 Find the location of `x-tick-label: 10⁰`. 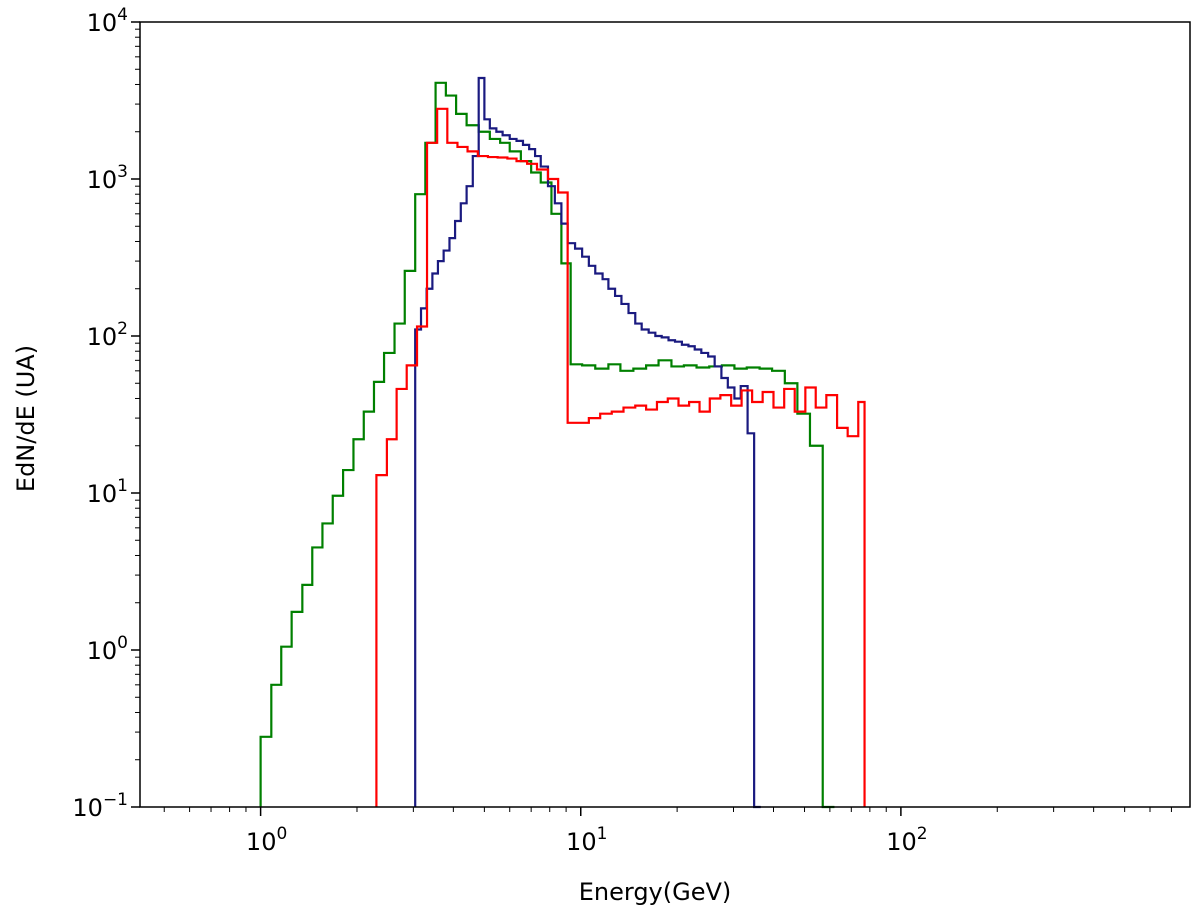

x-tick-label: 10⁰ is located at coordinates (266, 840).